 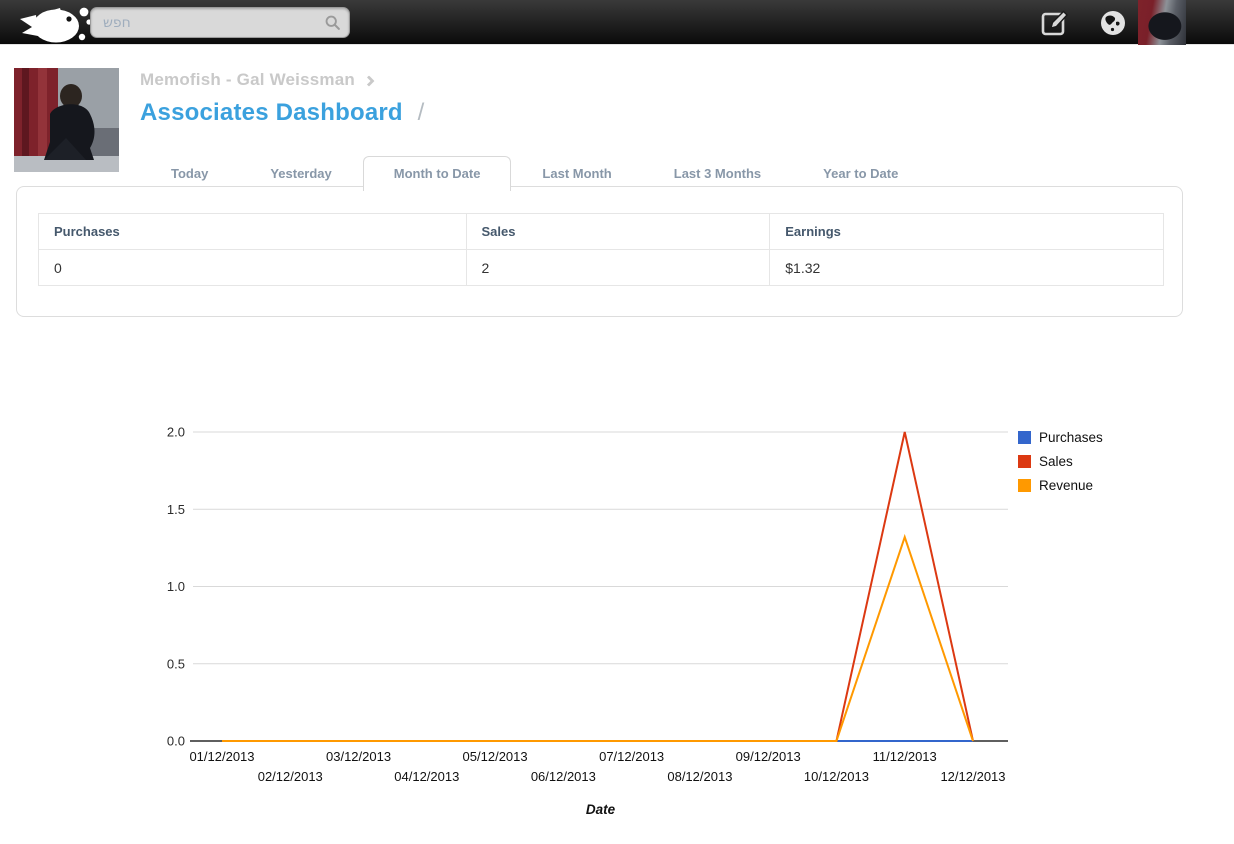 I want to click on x-axis-tick: 04/12/2013, so click(x=426, y=776).